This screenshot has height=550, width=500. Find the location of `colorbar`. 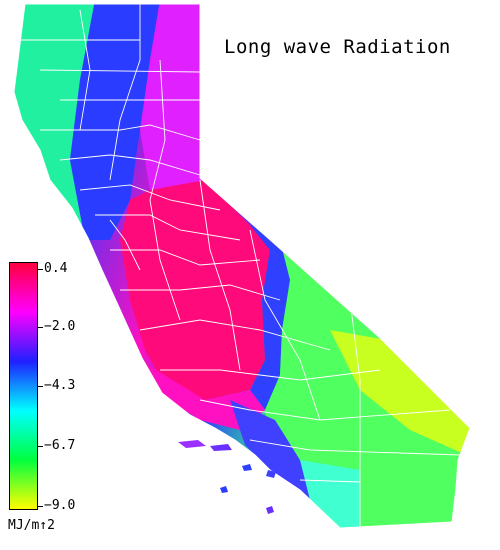

colorbar is located at coordinates (23, 386).